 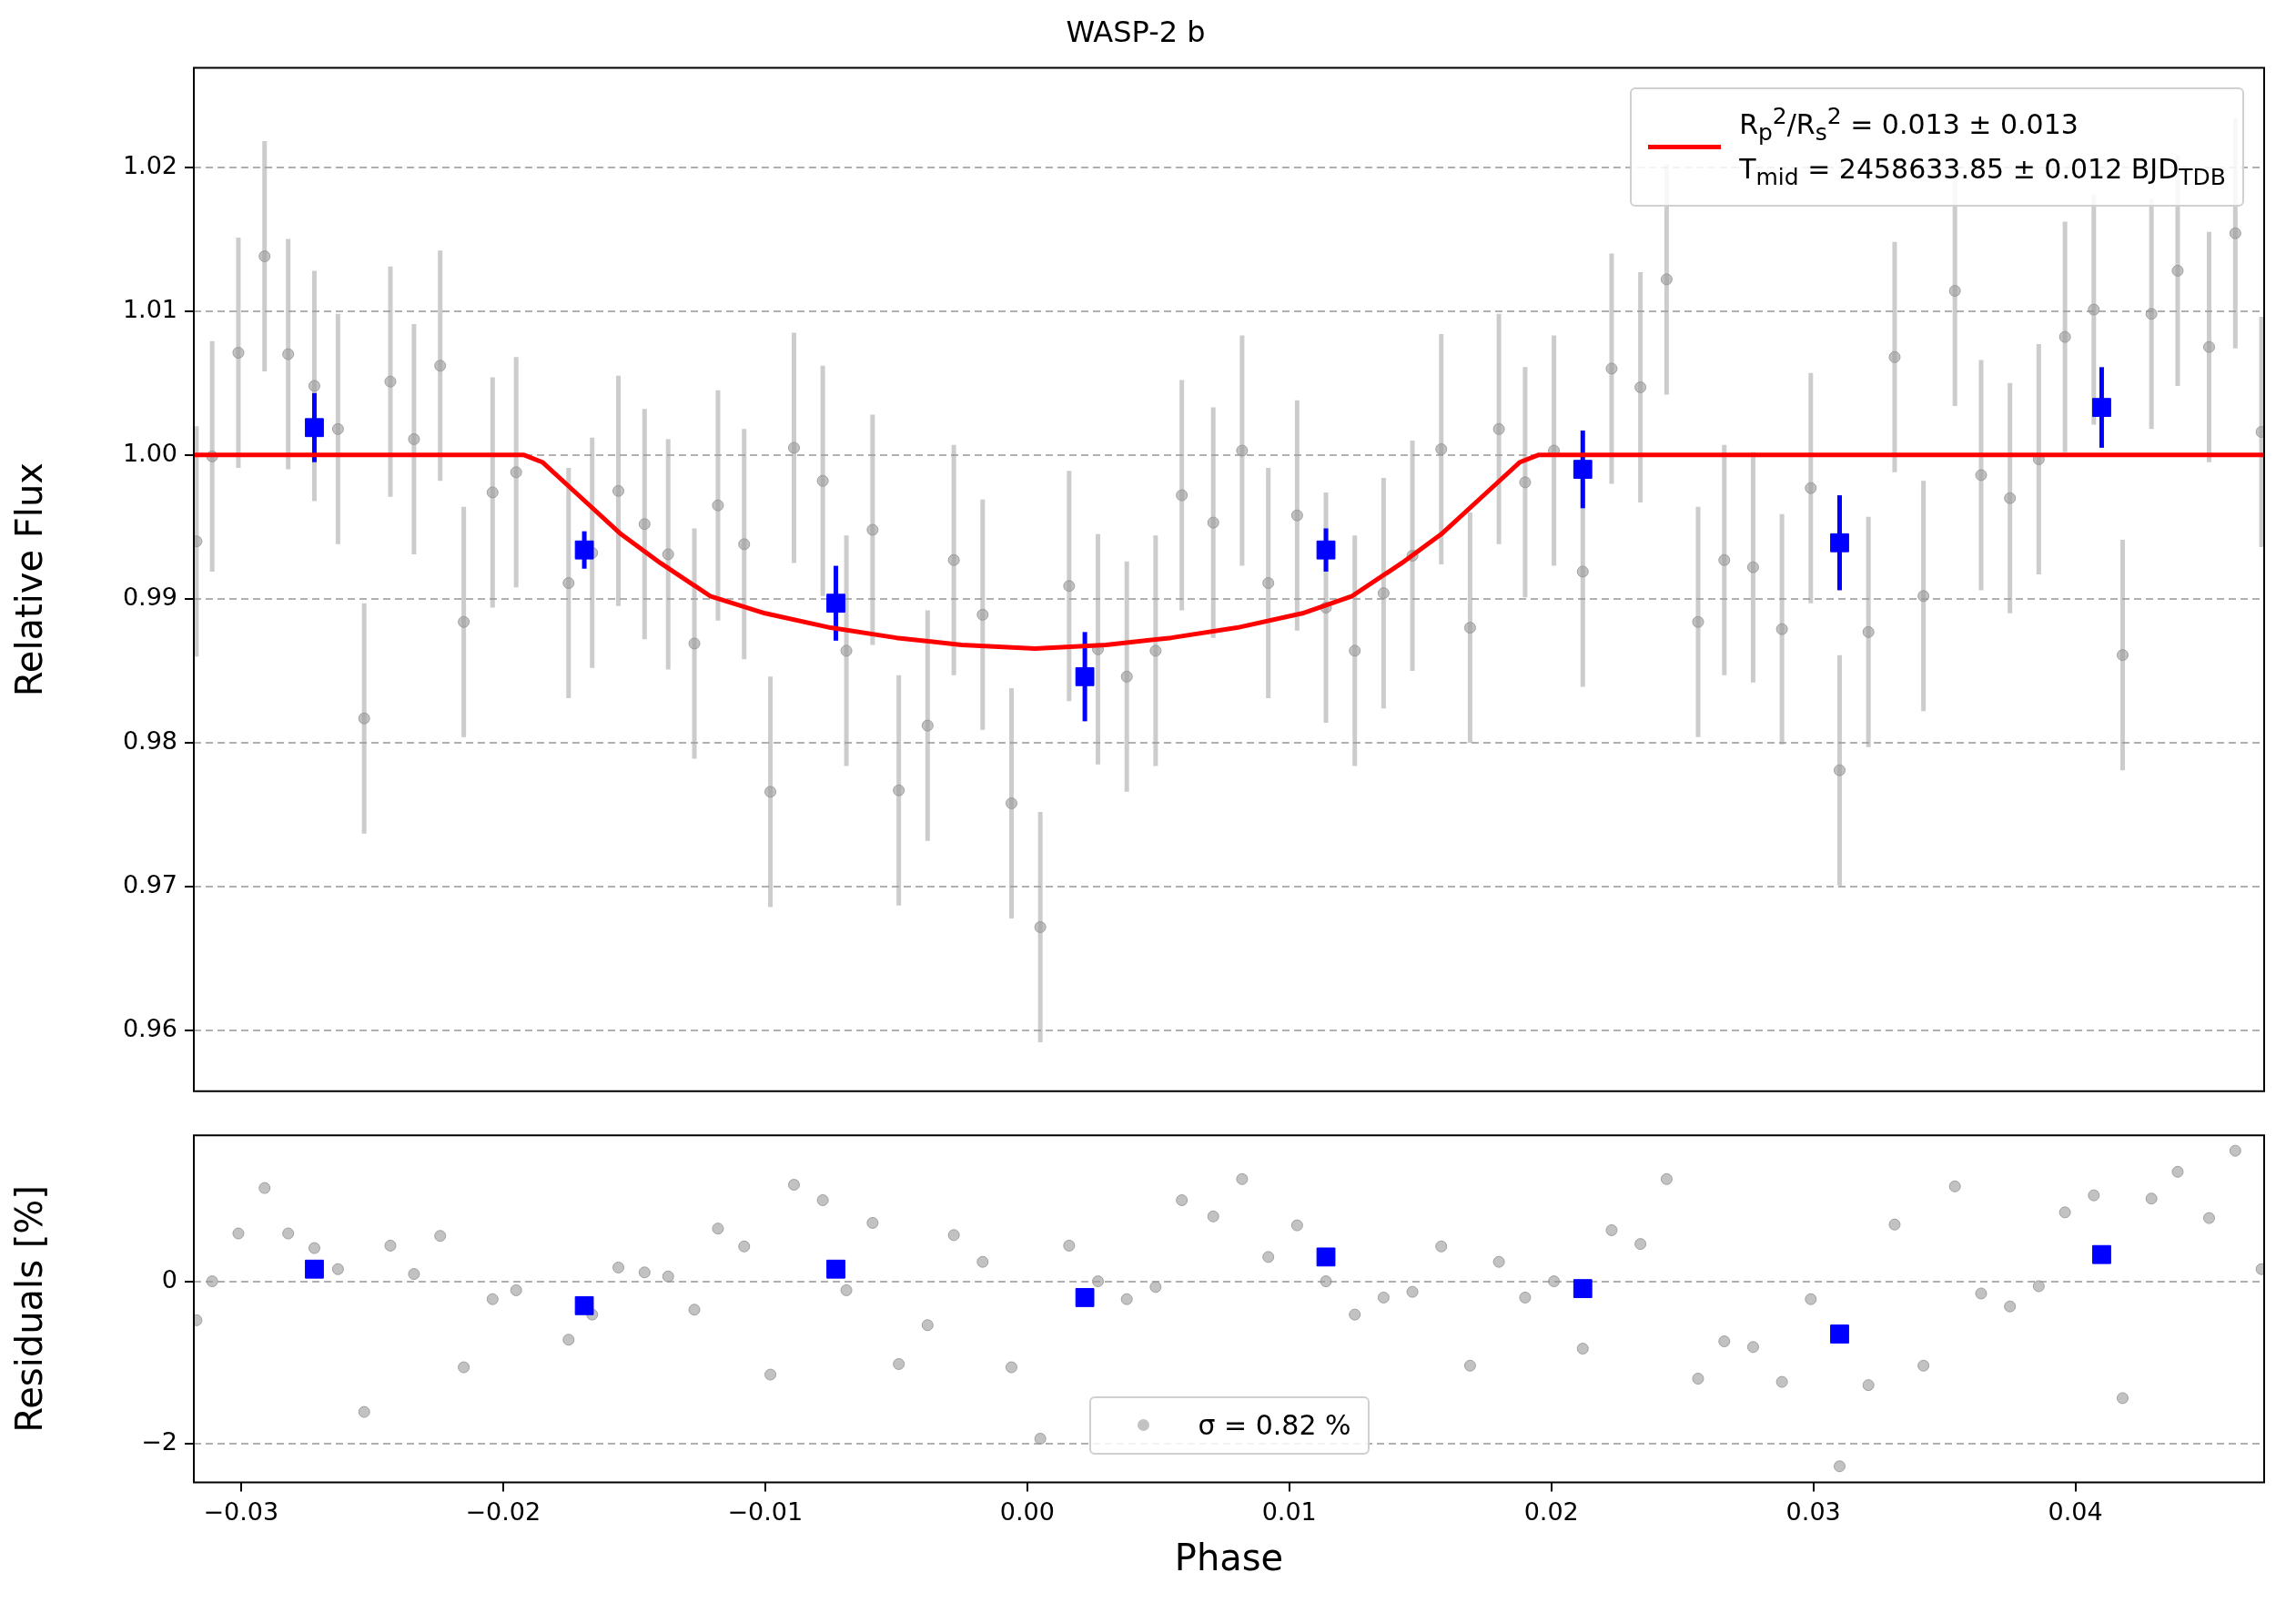 What do you see at coordinates (1289, 1511) in the screenshot?
I see `x-tick-label: 0.01` at bounding box center [1289, 1511].